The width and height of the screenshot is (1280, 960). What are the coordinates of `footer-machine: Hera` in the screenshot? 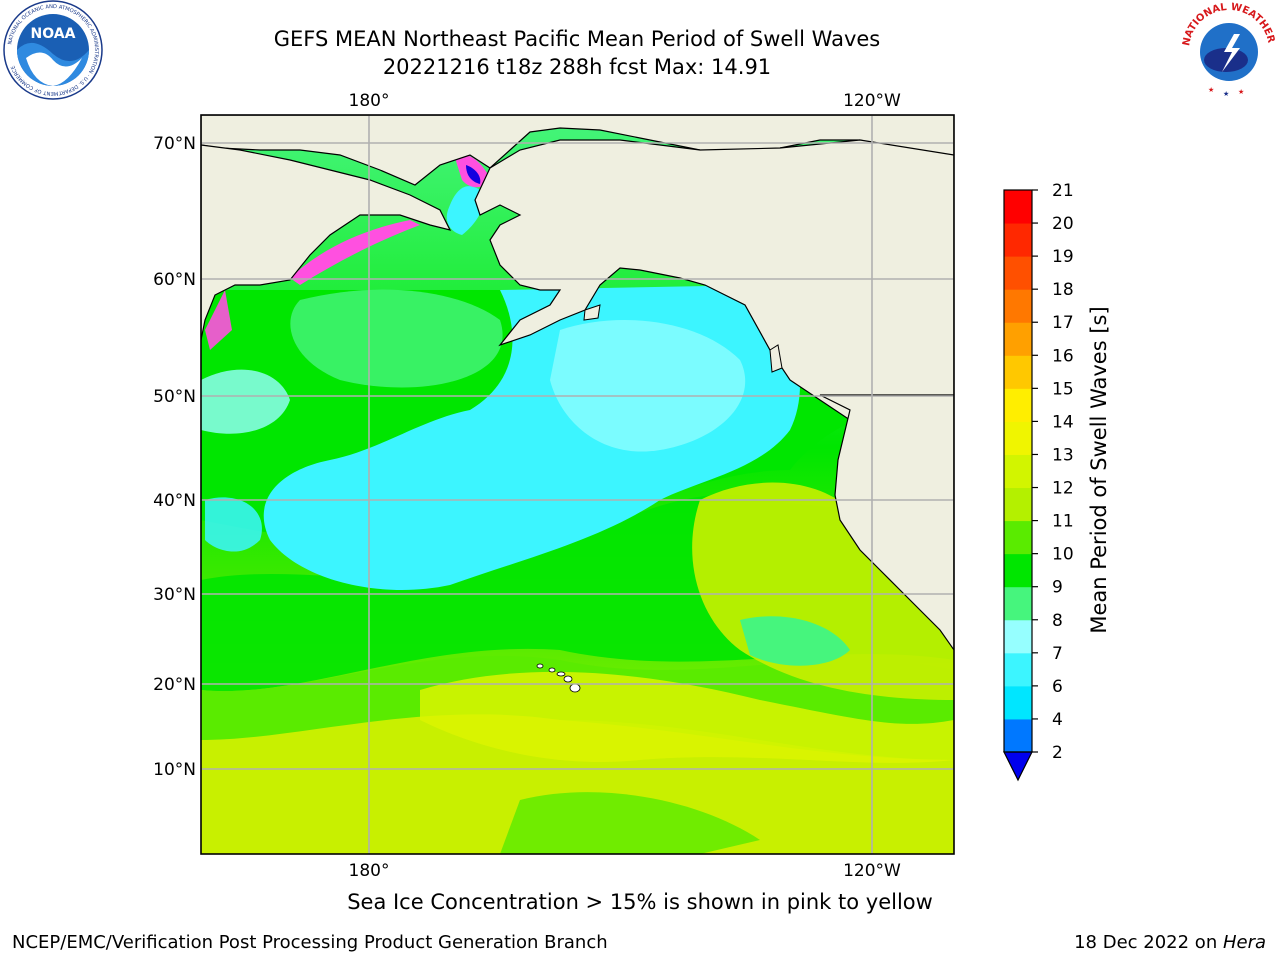 It's located at (1244, 942).